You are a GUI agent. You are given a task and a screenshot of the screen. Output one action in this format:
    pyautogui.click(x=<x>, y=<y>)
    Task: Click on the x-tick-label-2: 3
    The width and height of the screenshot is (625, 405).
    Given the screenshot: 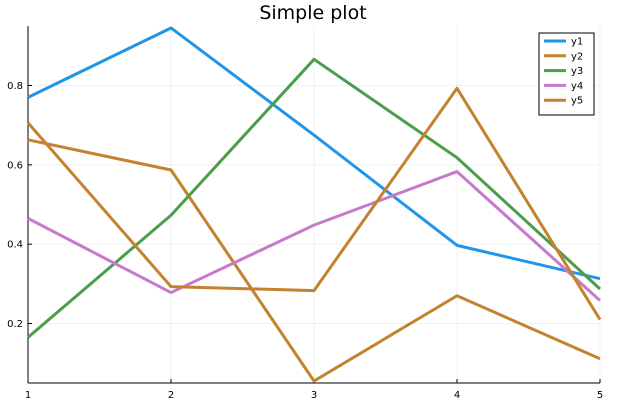 What is the action you would take?
    pyautogui.click(x=314, y=395)
    